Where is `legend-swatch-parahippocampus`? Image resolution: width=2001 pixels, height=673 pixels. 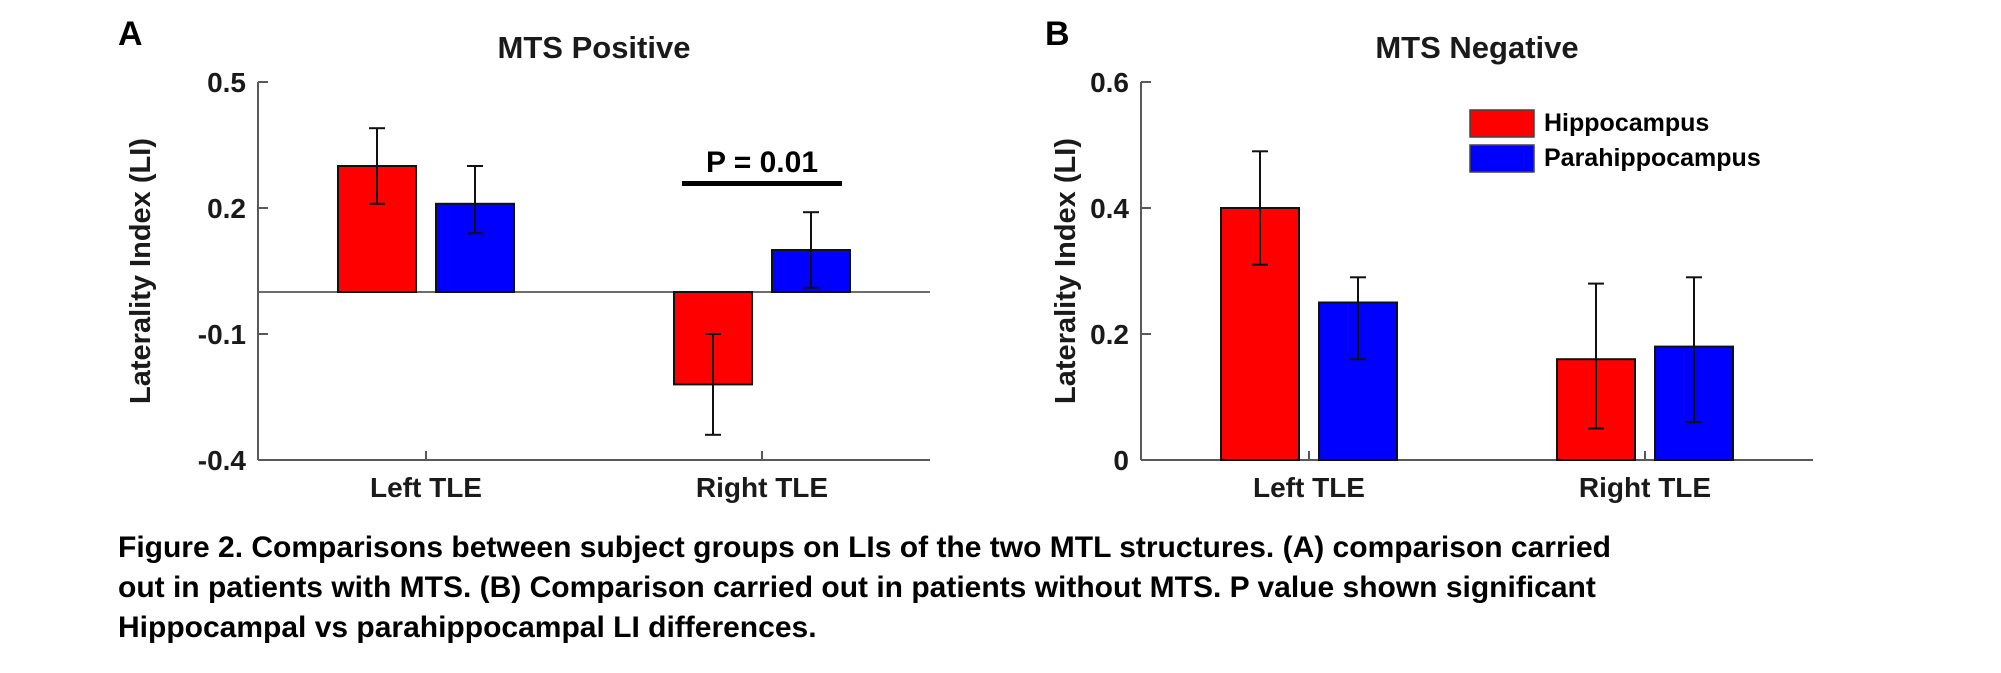
legend-swatch-parahippocampus is located at coordinates (1502, 158).